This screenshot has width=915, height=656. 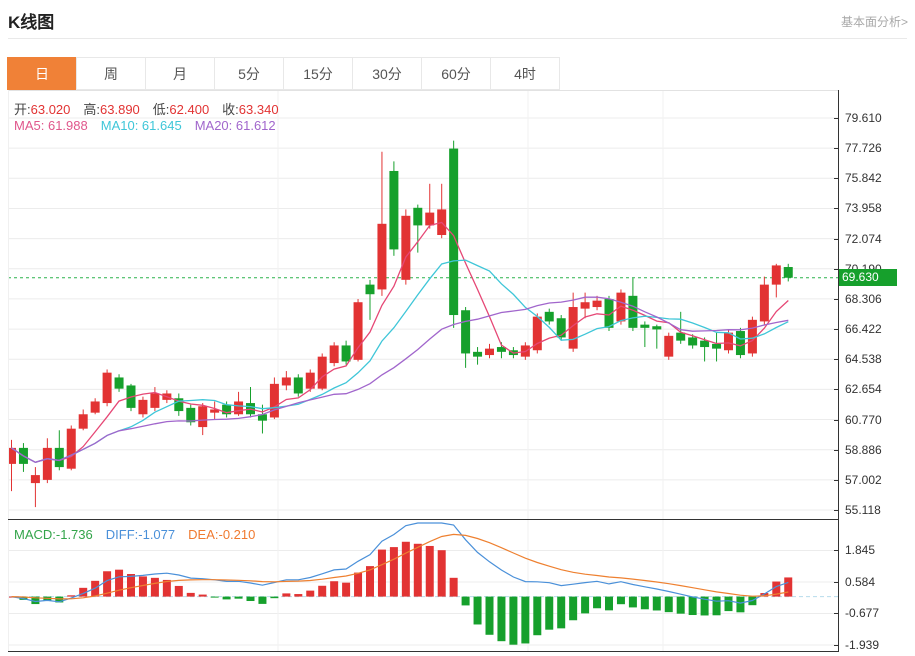 What do you see at coordinates (838, 371) in the screenshot?
I see `price-axis-line` at bounding box center [838, 371].